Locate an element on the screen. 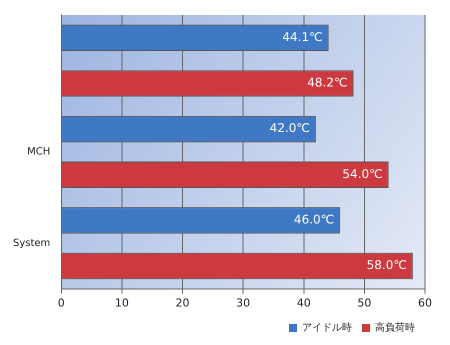 The height and width of the screenshot is (345, 450). x-tick-label: 0 is located at coordinates (61, 303).